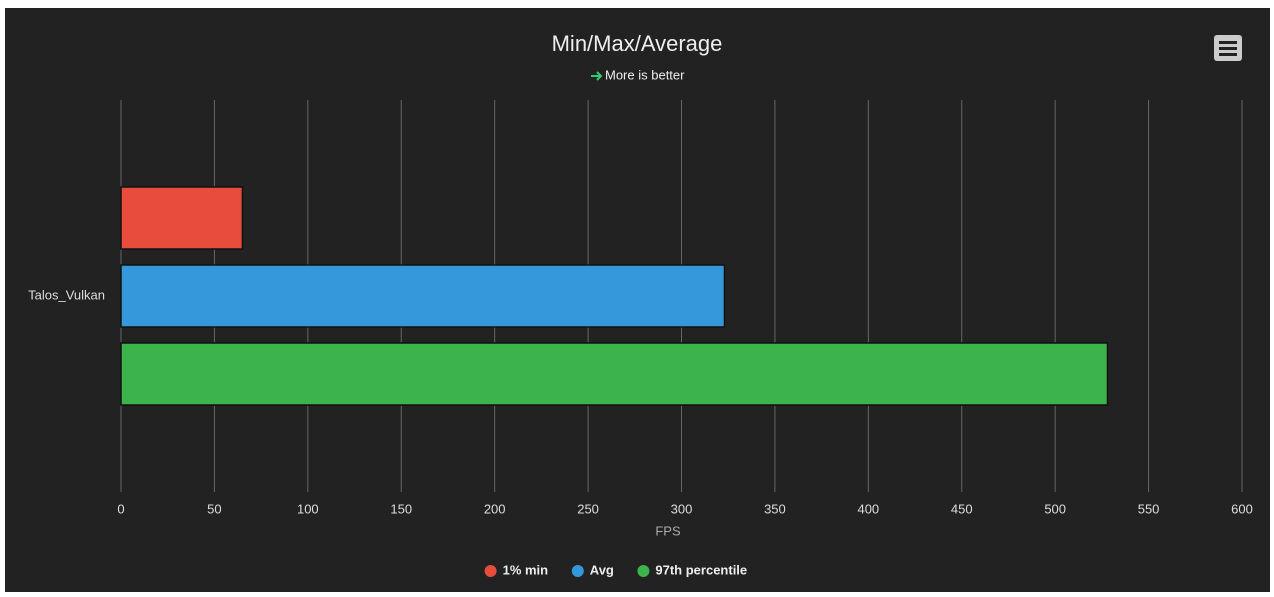 The height and width of the screenshot is (597, 1274). I want to click on x-tick-label: 0, so click(120, 508).